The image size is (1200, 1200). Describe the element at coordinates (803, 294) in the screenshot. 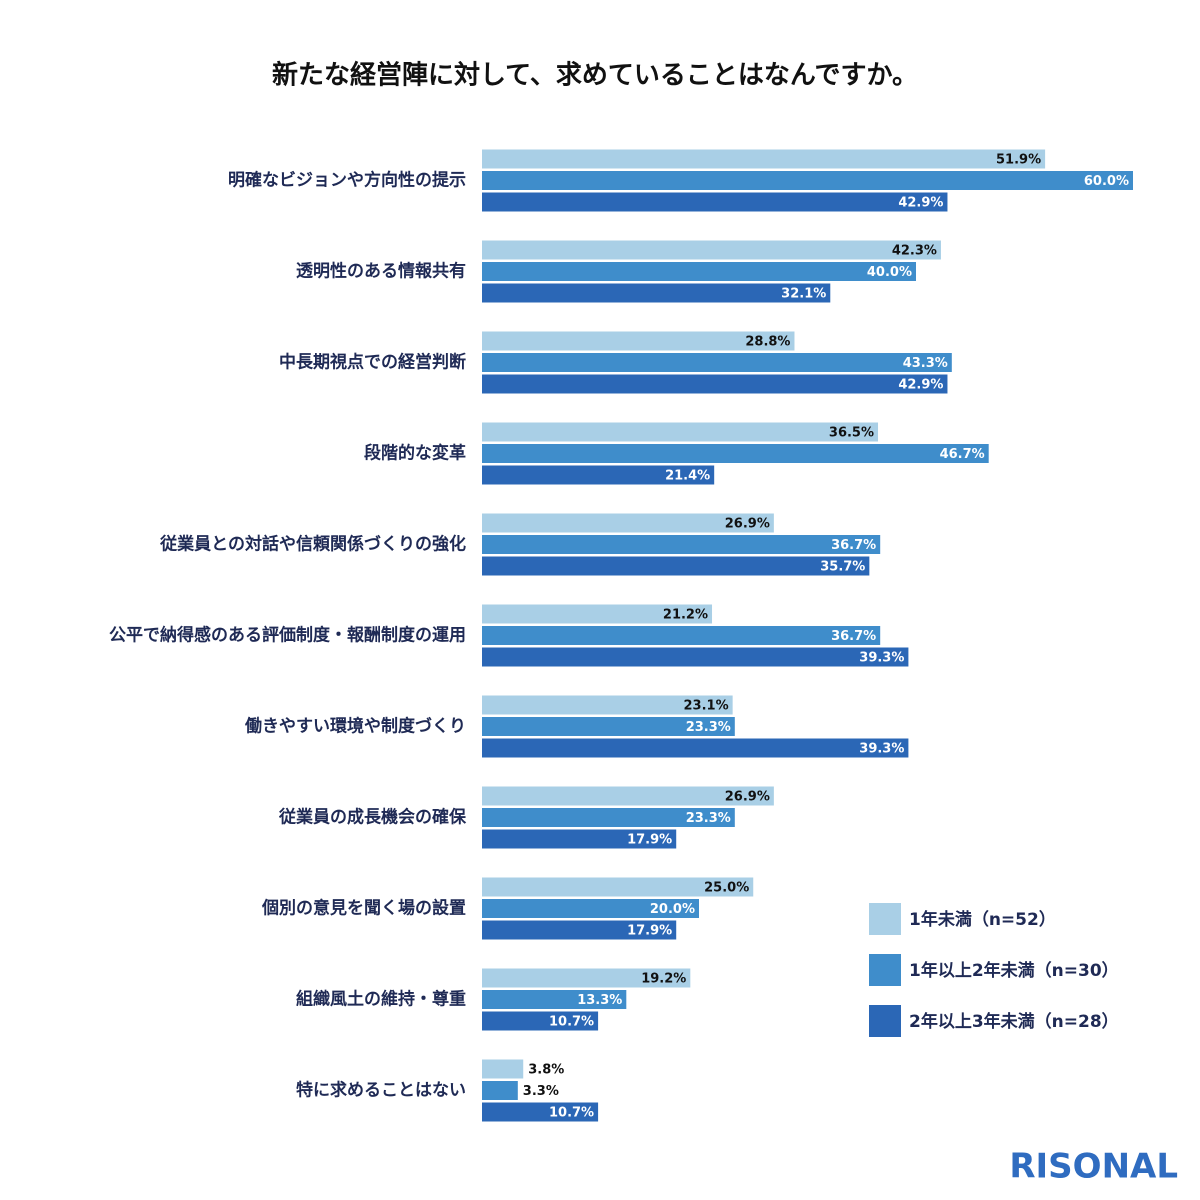

I see `value-label: 32.1%` at that location.